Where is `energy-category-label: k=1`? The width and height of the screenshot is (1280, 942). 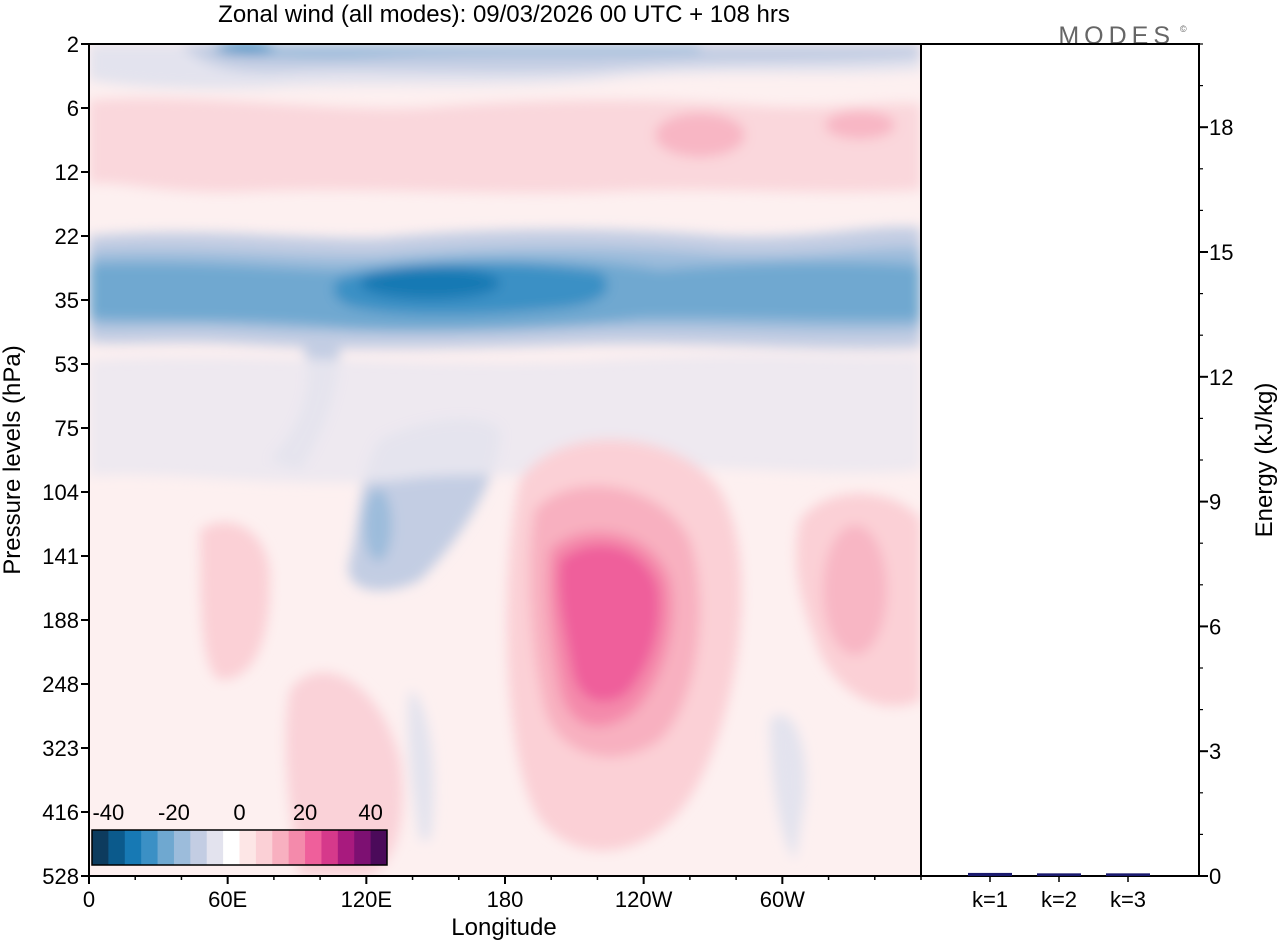 energy-category-label: k=1 is located at coordinates (990, 899).